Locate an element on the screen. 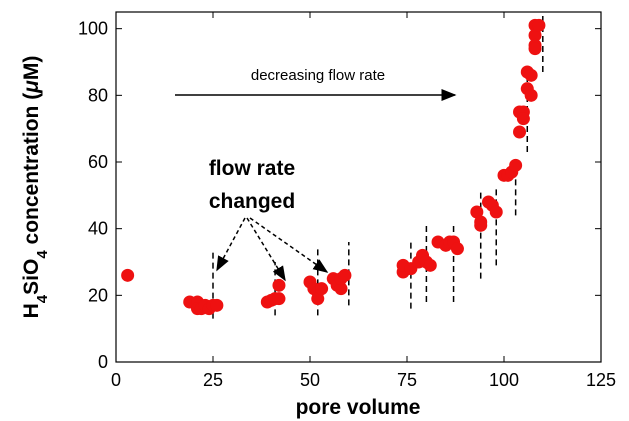 Image resolution: width=629 pixels, height=421 pixels. x-tick-label: 125 is located at coordinates (601, 380).